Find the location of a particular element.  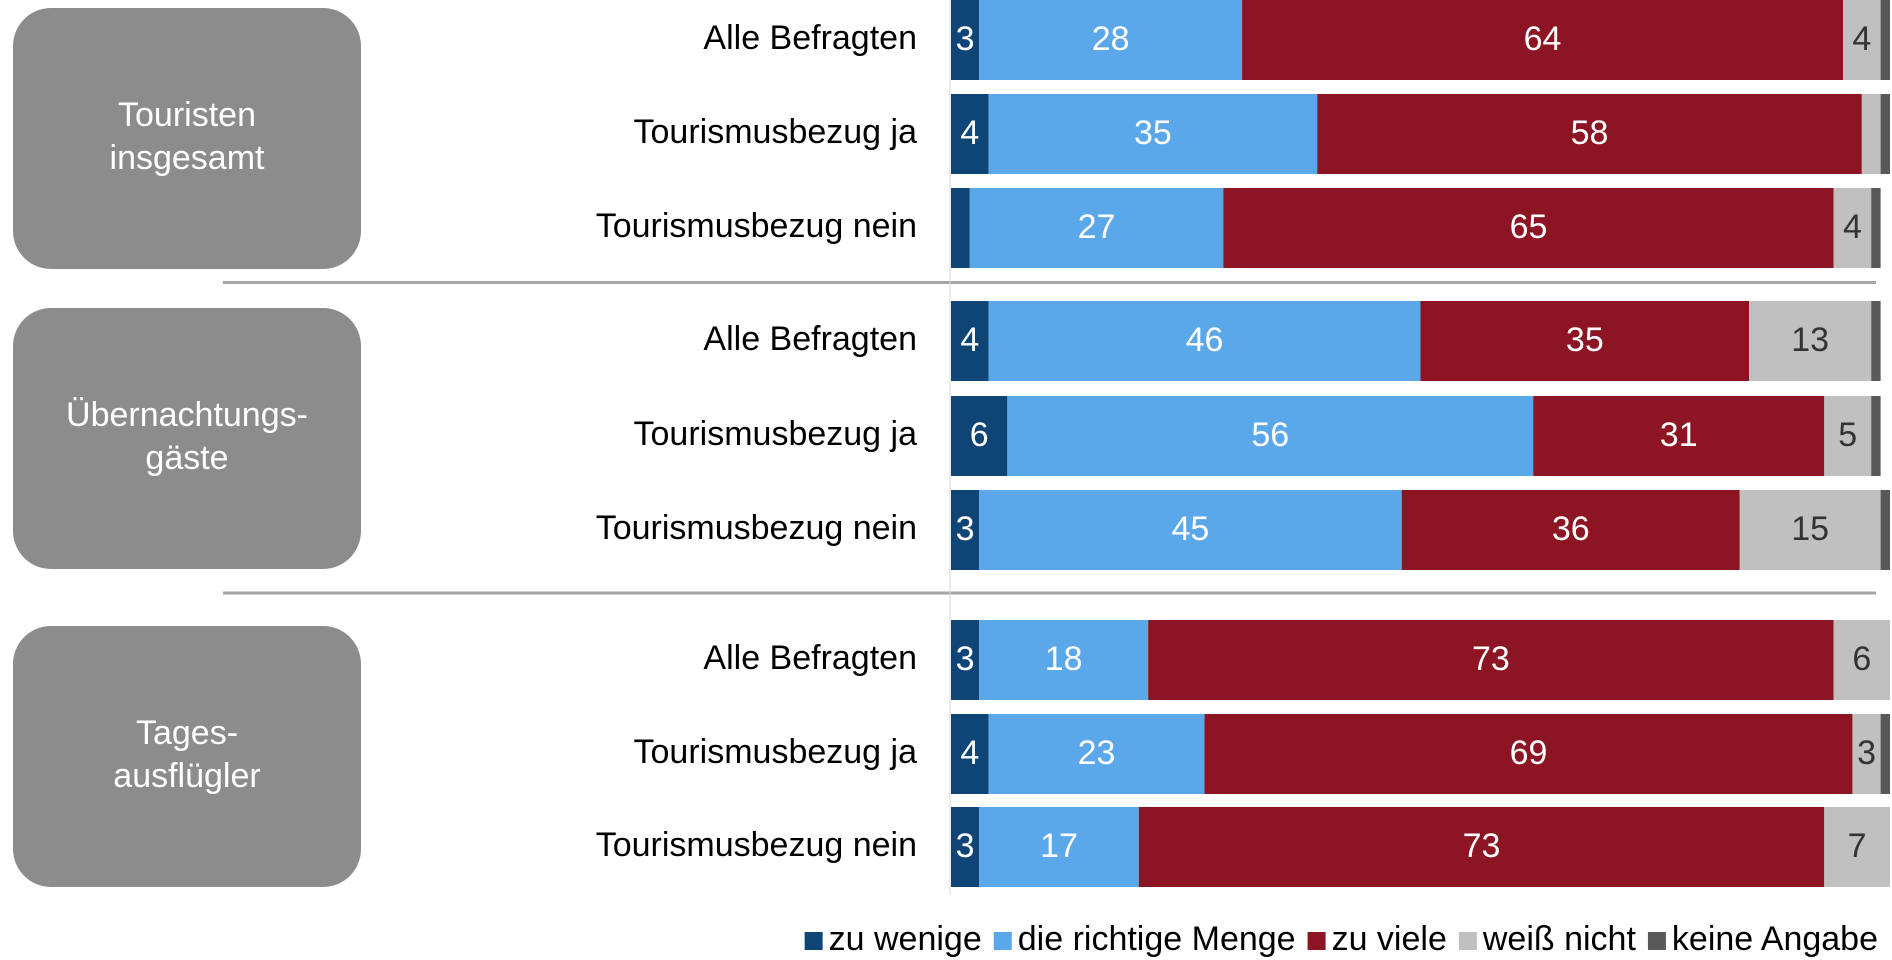

value-label: 17 is located at coordinates (1059, 846).